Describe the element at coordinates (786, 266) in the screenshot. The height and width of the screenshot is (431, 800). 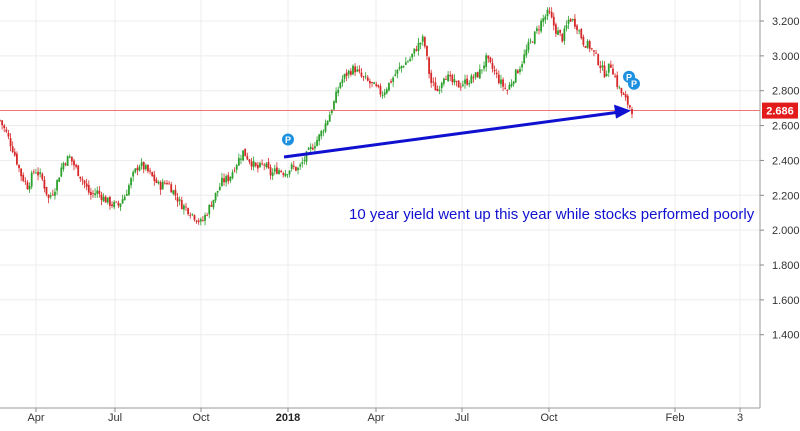
I see `y-tick-label: 1.800` at that location.